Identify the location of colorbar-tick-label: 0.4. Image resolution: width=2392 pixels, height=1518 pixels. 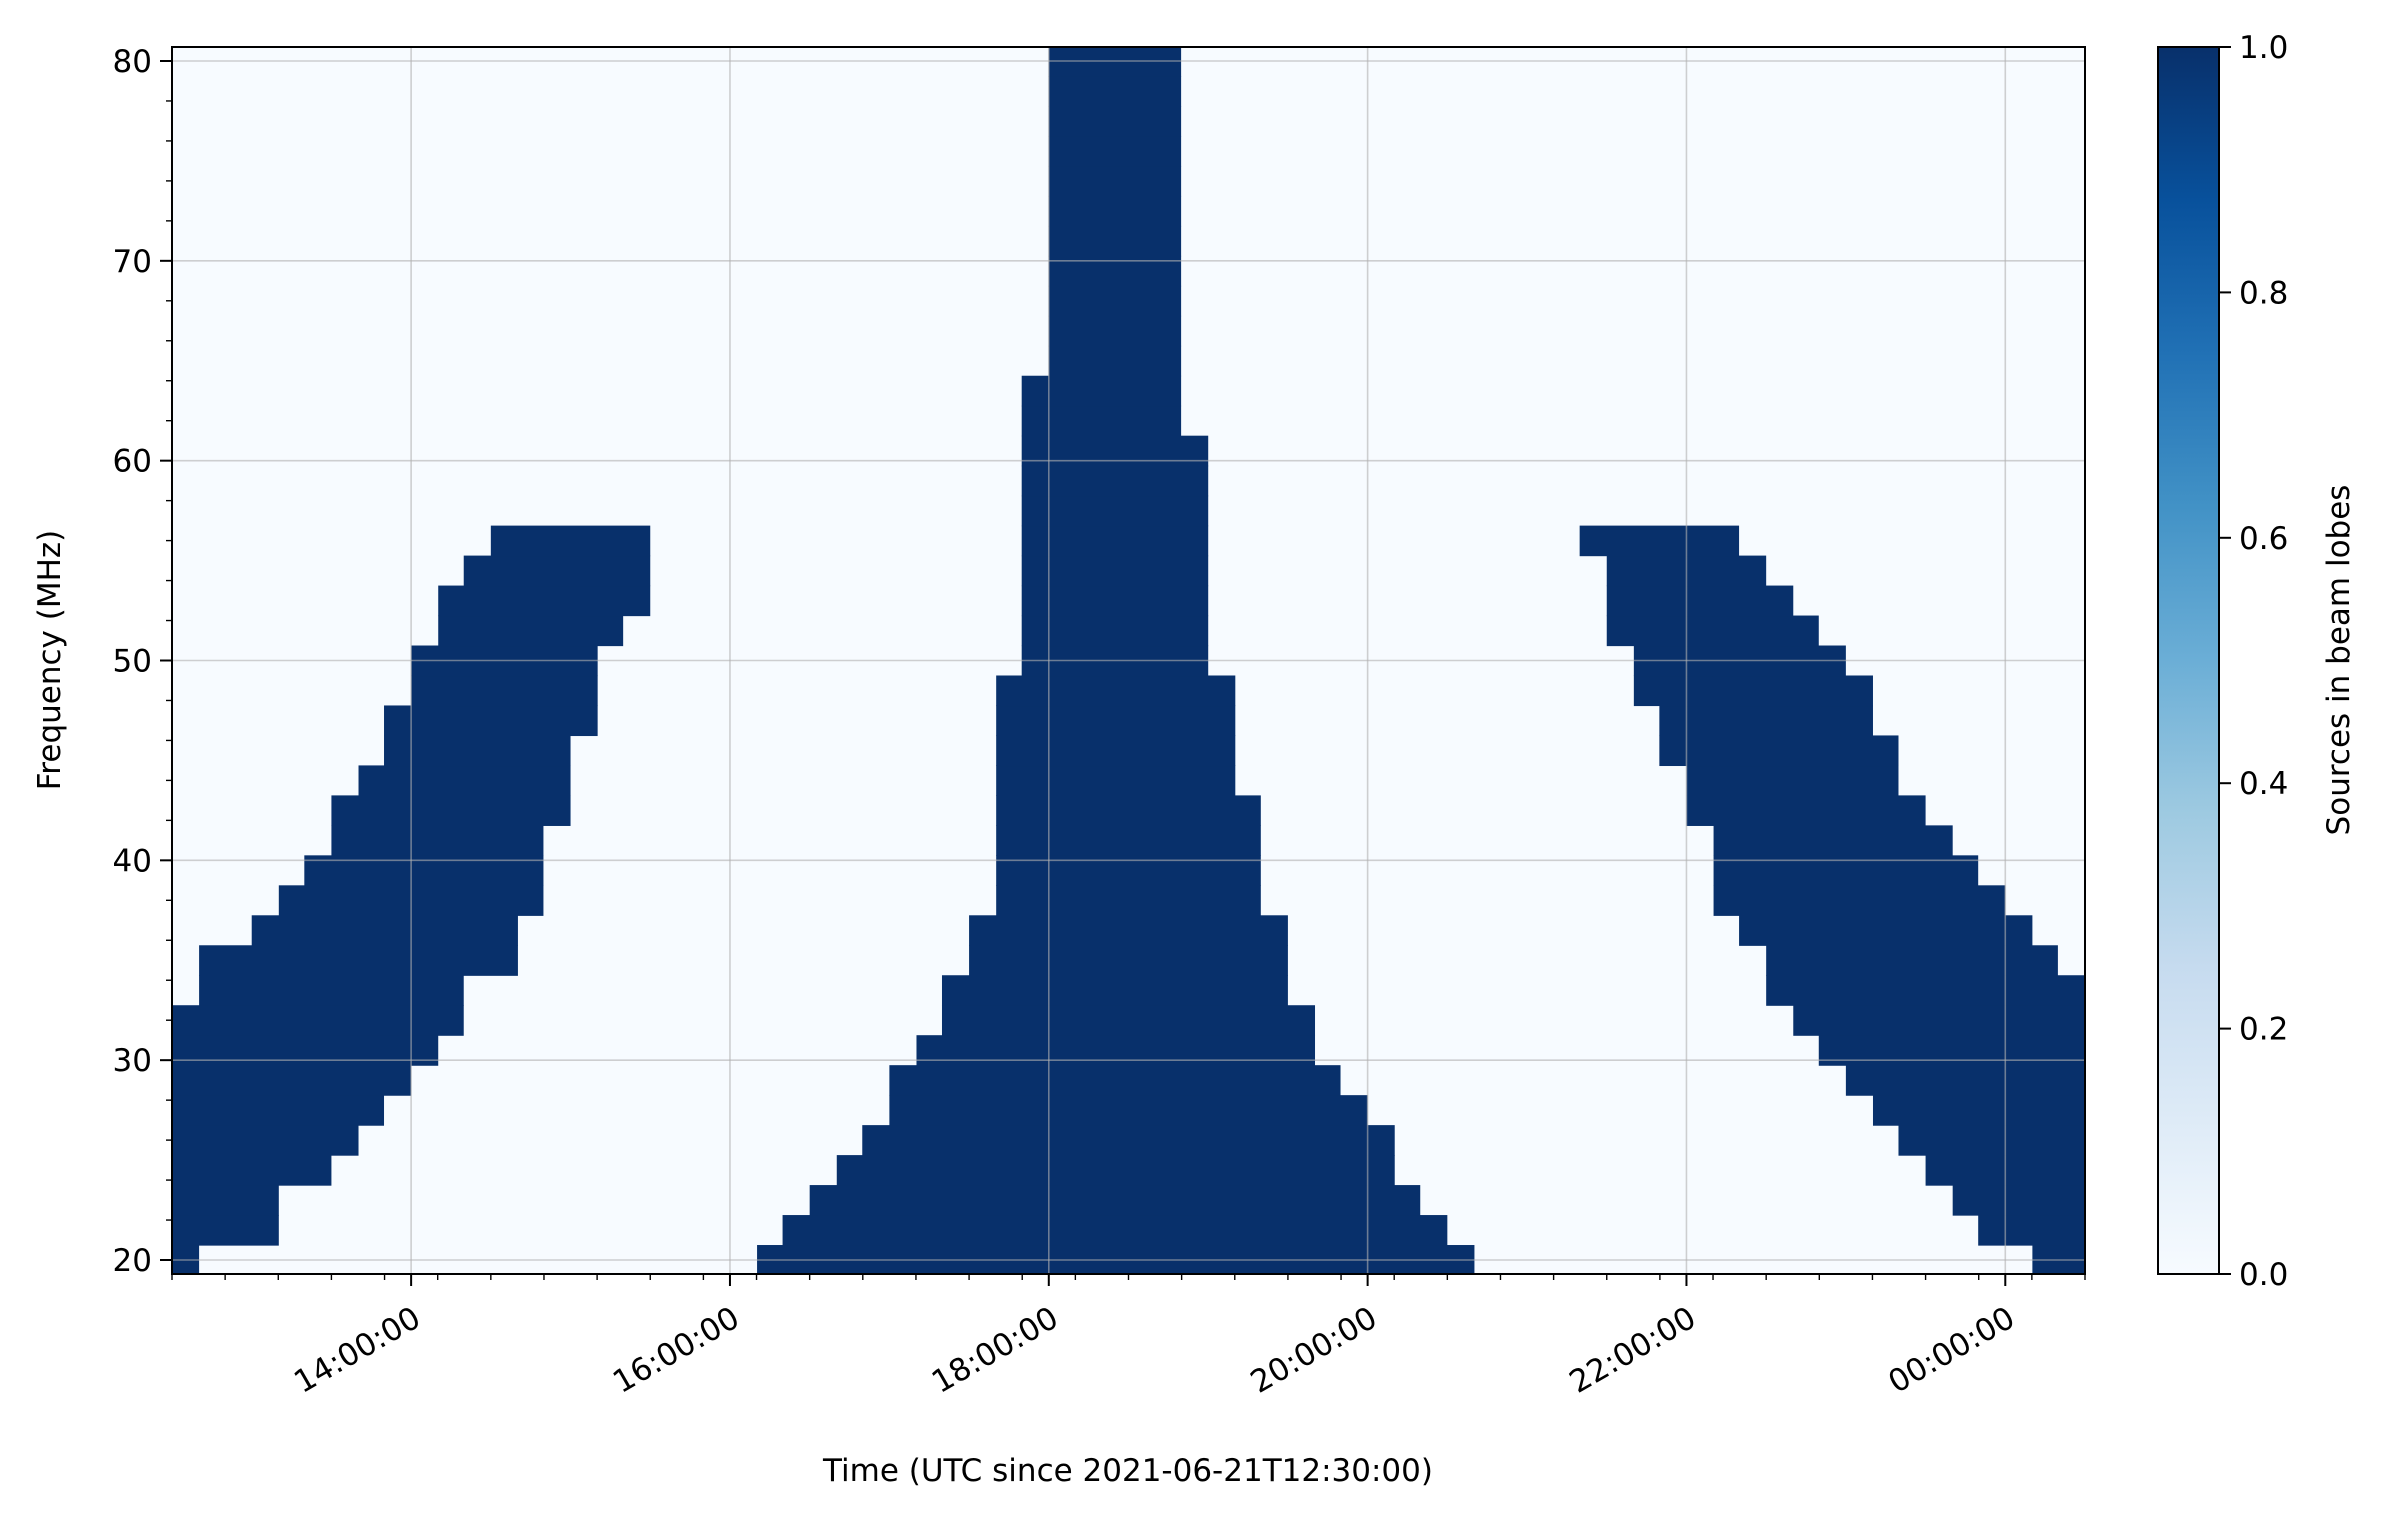
(2263, 784).